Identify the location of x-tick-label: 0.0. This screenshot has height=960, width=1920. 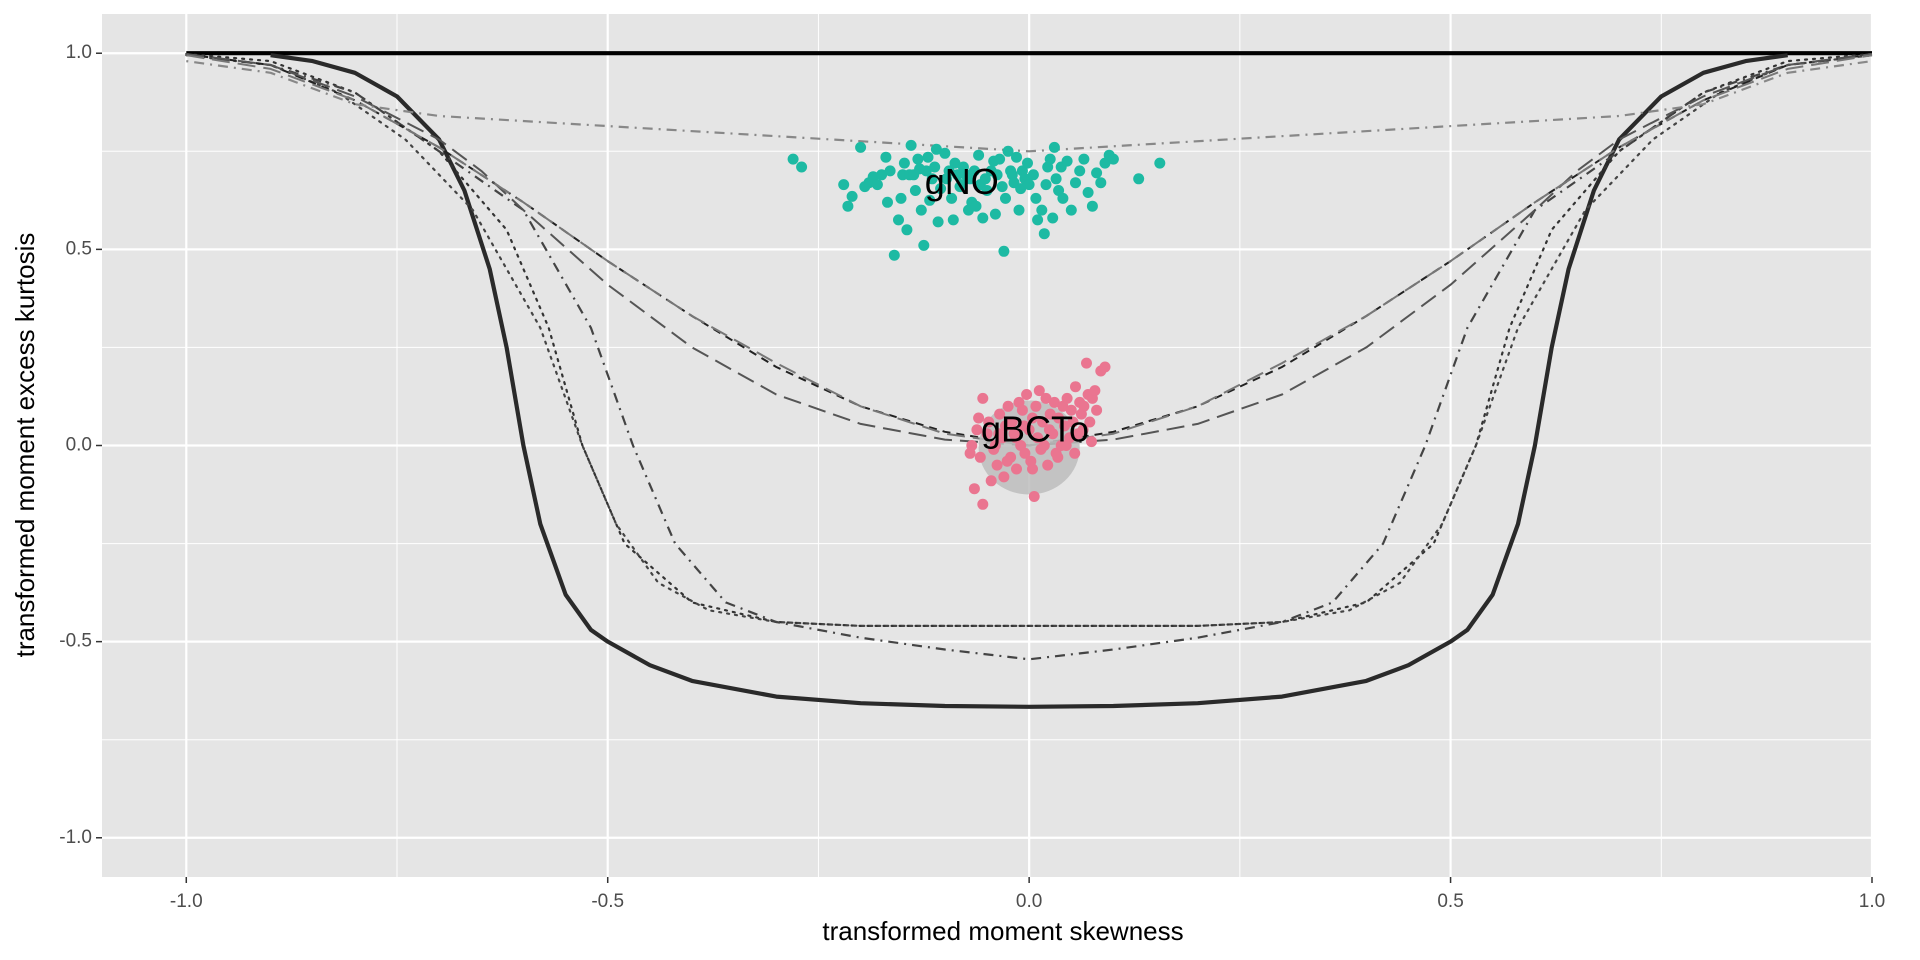
(1029, 901).